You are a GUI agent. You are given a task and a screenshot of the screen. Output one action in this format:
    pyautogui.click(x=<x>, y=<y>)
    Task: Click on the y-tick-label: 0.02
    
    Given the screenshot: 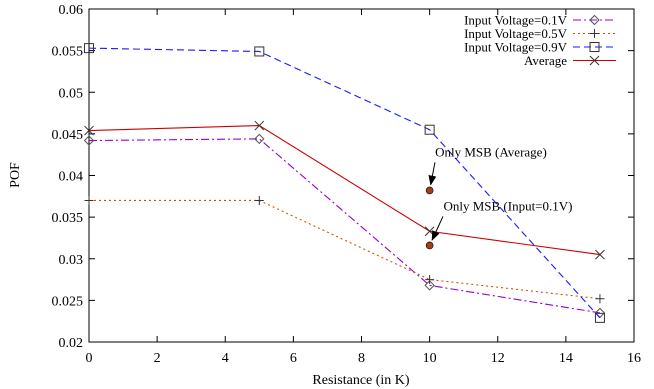 What is the action you would take?
    pyautogui.click(x=71, y=343)
    